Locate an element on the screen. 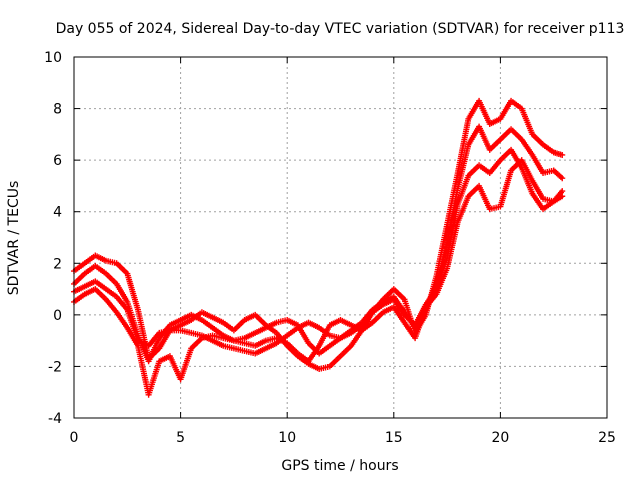 The image size is (640, 480). x-tick-label: 15 is located at coordinates (394, 438).